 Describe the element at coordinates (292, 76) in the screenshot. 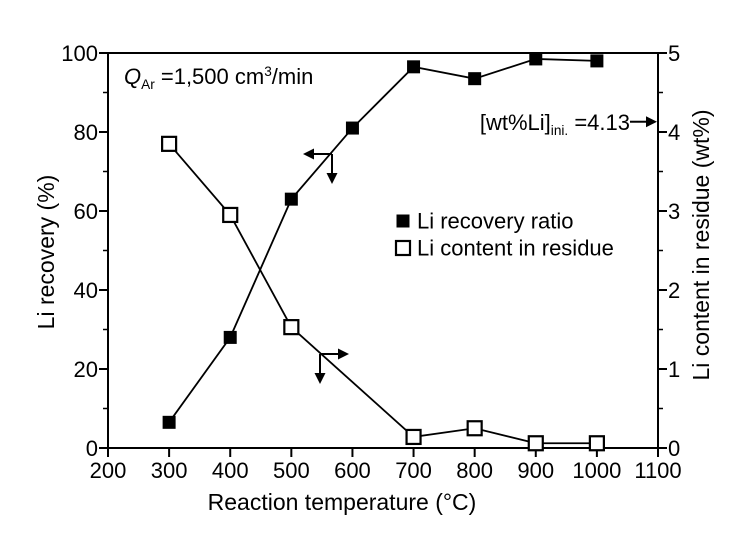

I see `annotation-flow-unit: /min` at that location.